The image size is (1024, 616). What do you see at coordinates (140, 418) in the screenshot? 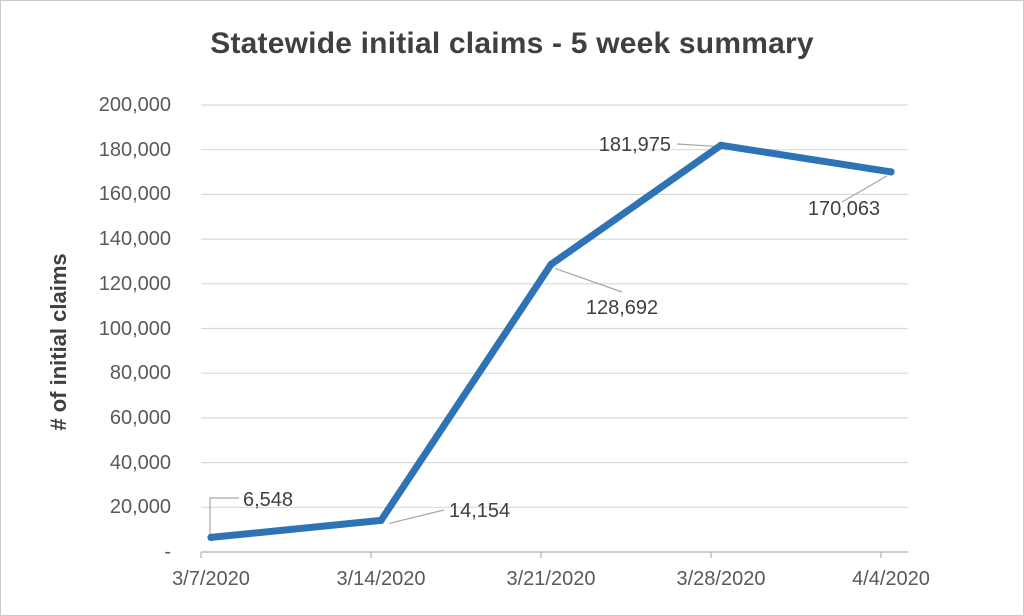
I see `y-axis-tick-label: 60,000` at bounding box center [140, 418].